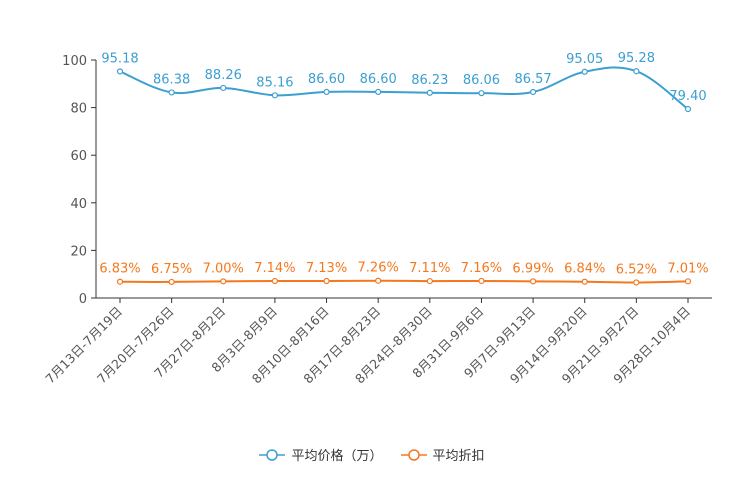 This screenshot has width=744, height=500. Describe the element at coordinates (274, 82) in the screenshot. I see `data-label-avg-price: 85.16` at that location.